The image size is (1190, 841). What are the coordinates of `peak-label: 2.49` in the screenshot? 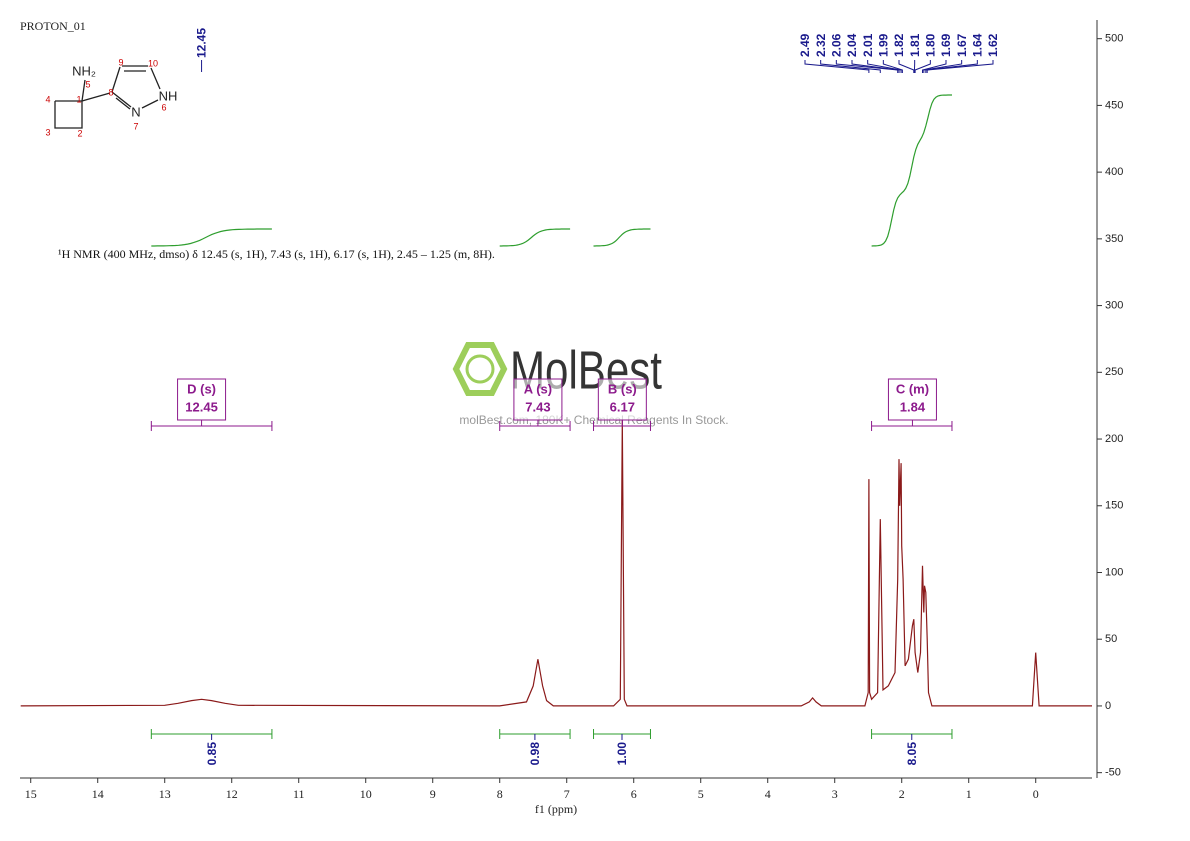 It's located at (805, 45).